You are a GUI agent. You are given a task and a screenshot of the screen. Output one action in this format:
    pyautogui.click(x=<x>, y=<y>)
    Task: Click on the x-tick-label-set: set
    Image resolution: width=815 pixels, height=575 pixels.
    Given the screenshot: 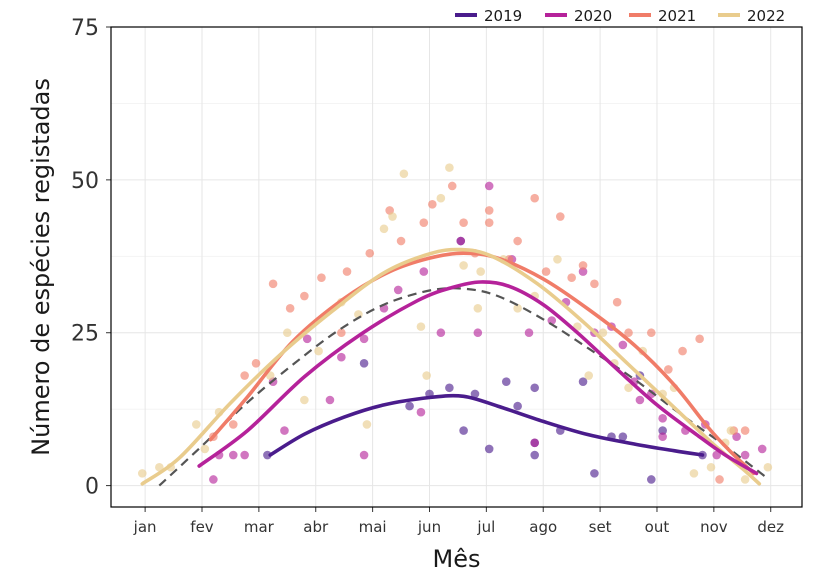 What is the action you would take?
    pyautogui.click(x=600, y=527)
    